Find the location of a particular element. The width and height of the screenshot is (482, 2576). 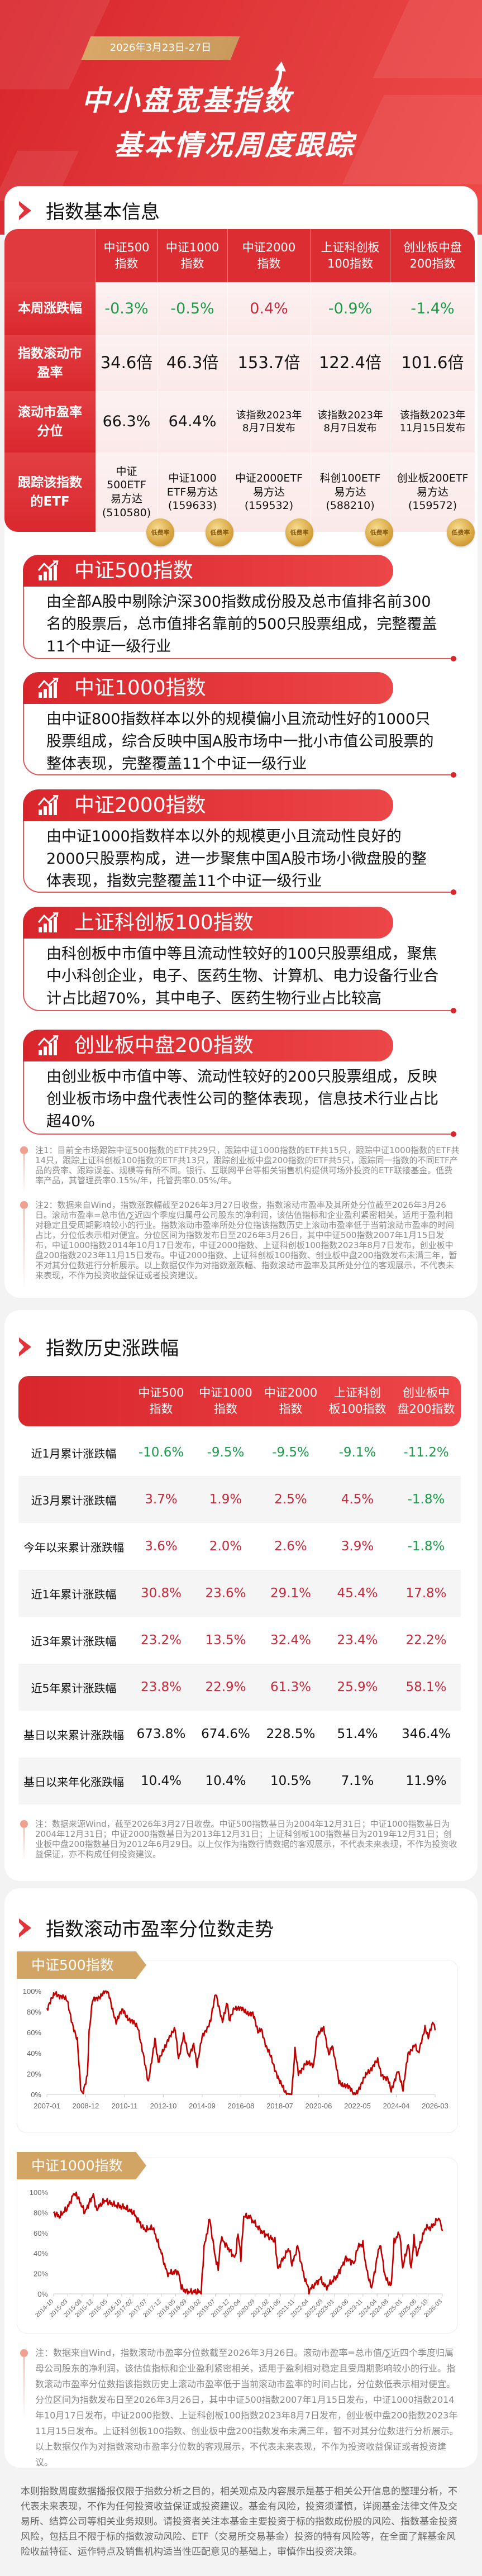

description-title: 中证1000指数 is located at coordinates (140, 688).